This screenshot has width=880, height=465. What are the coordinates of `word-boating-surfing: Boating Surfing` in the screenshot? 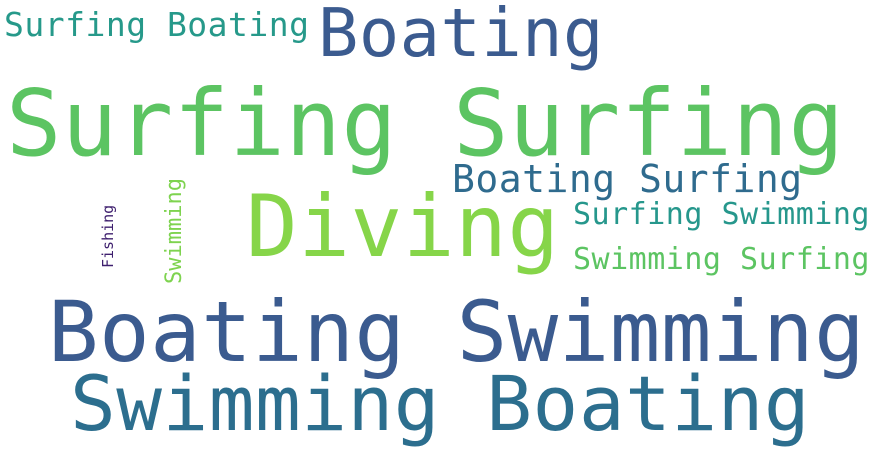 It's located at (627, 179).